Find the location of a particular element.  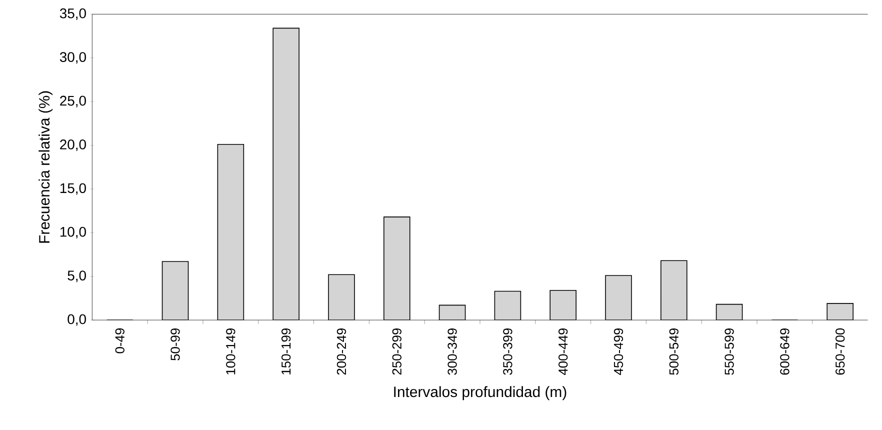

x-axis-title: Intervalos profundidad (m) is located at coordinates (480, 393).